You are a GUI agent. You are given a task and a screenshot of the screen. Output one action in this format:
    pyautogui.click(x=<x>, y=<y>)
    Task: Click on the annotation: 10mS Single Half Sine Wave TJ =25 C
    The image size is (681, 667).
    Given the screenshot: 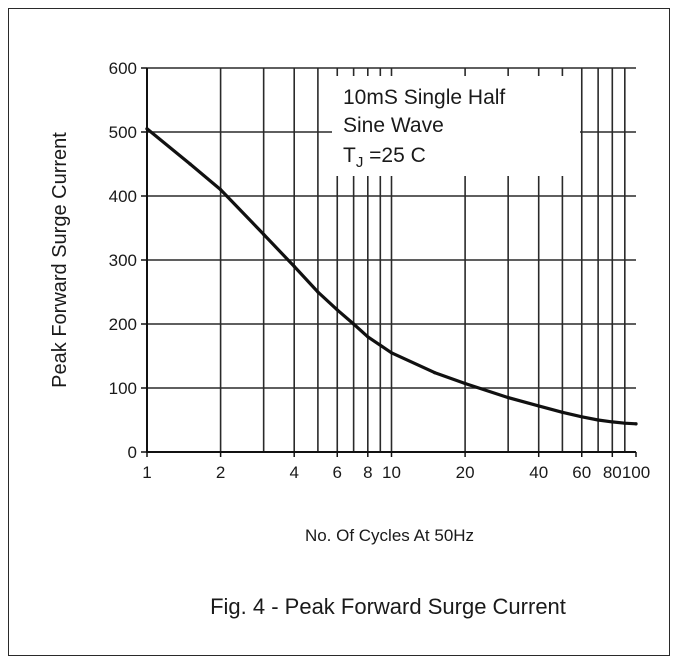 What is the action you would take?
    pyautogui.click(x=456, y=126)
    